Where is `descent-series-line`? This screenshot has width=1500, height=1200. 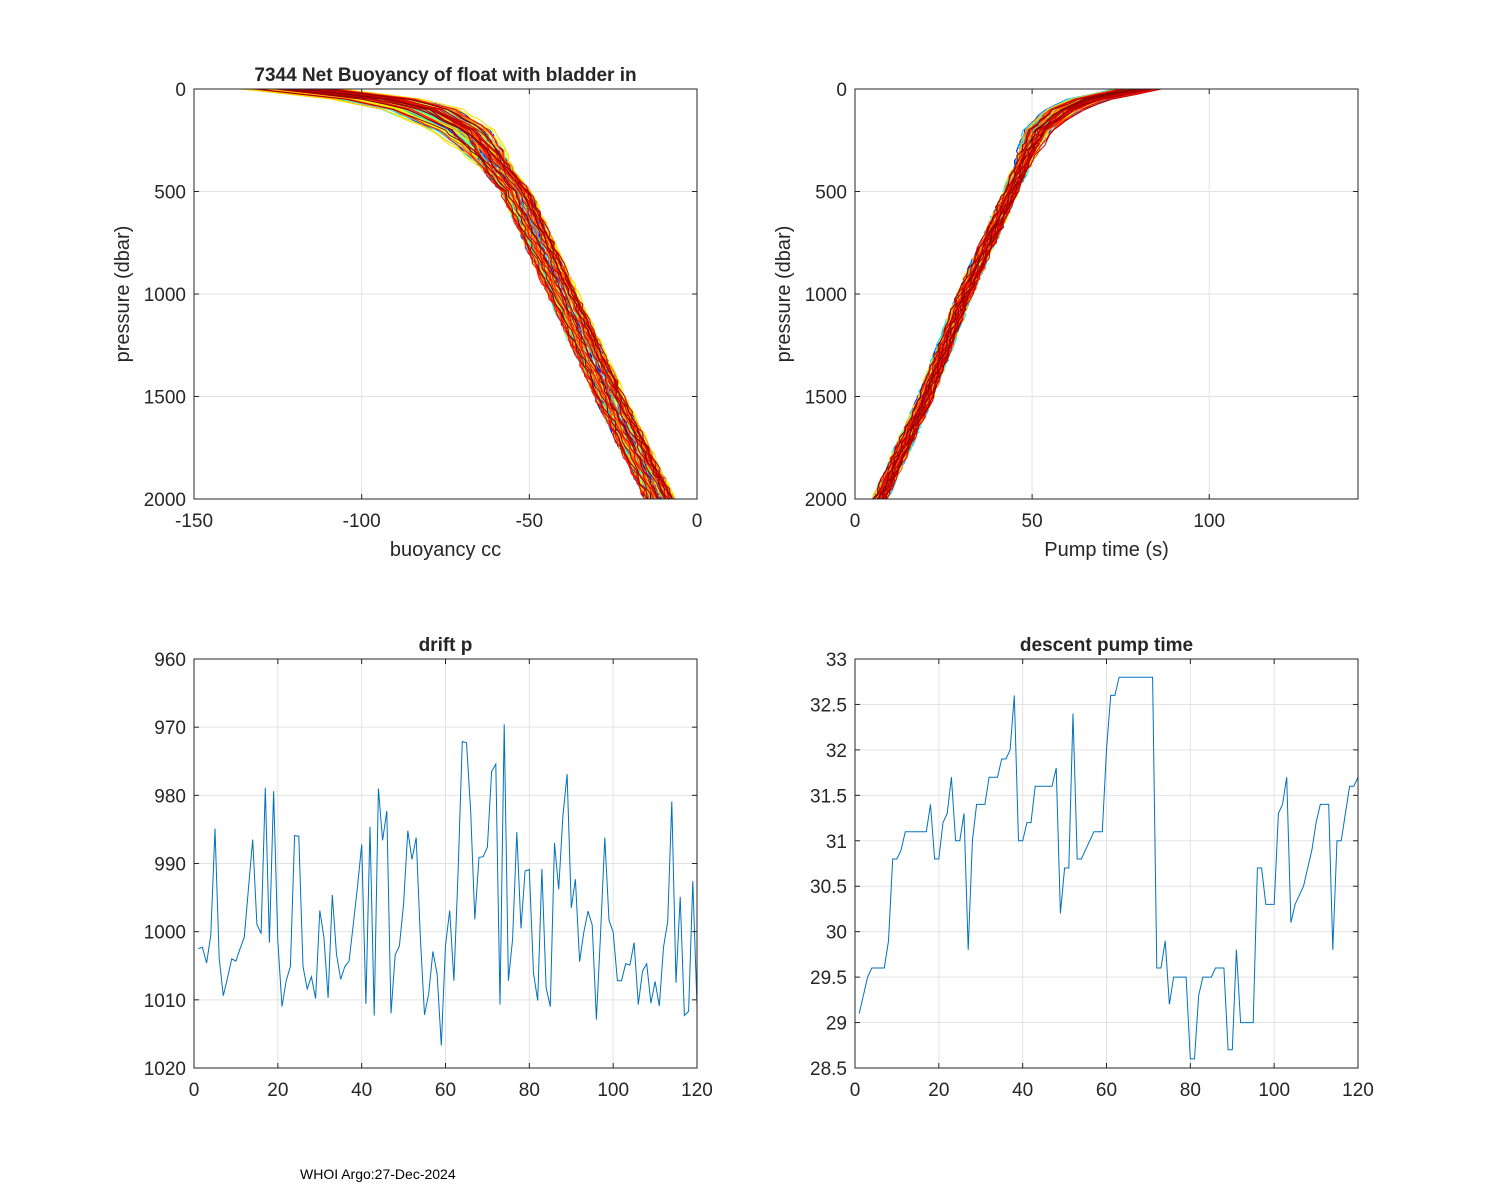 descent-series-line is located at coordinates (1108, 868).